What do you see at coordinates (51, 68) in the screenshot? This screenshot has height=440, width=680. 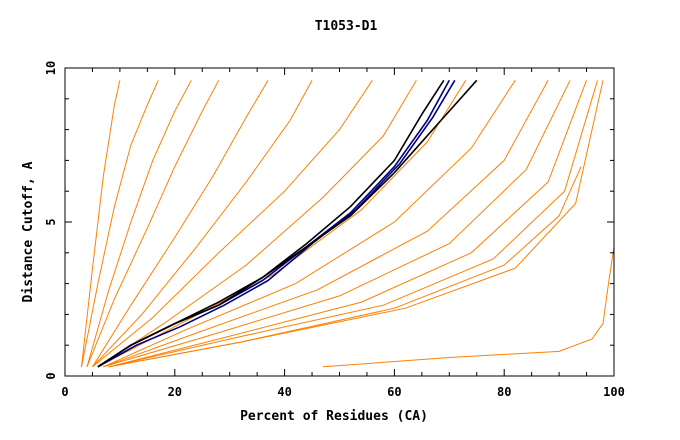 I see `y-tick-label: 10` at bounding box center [51, 68].